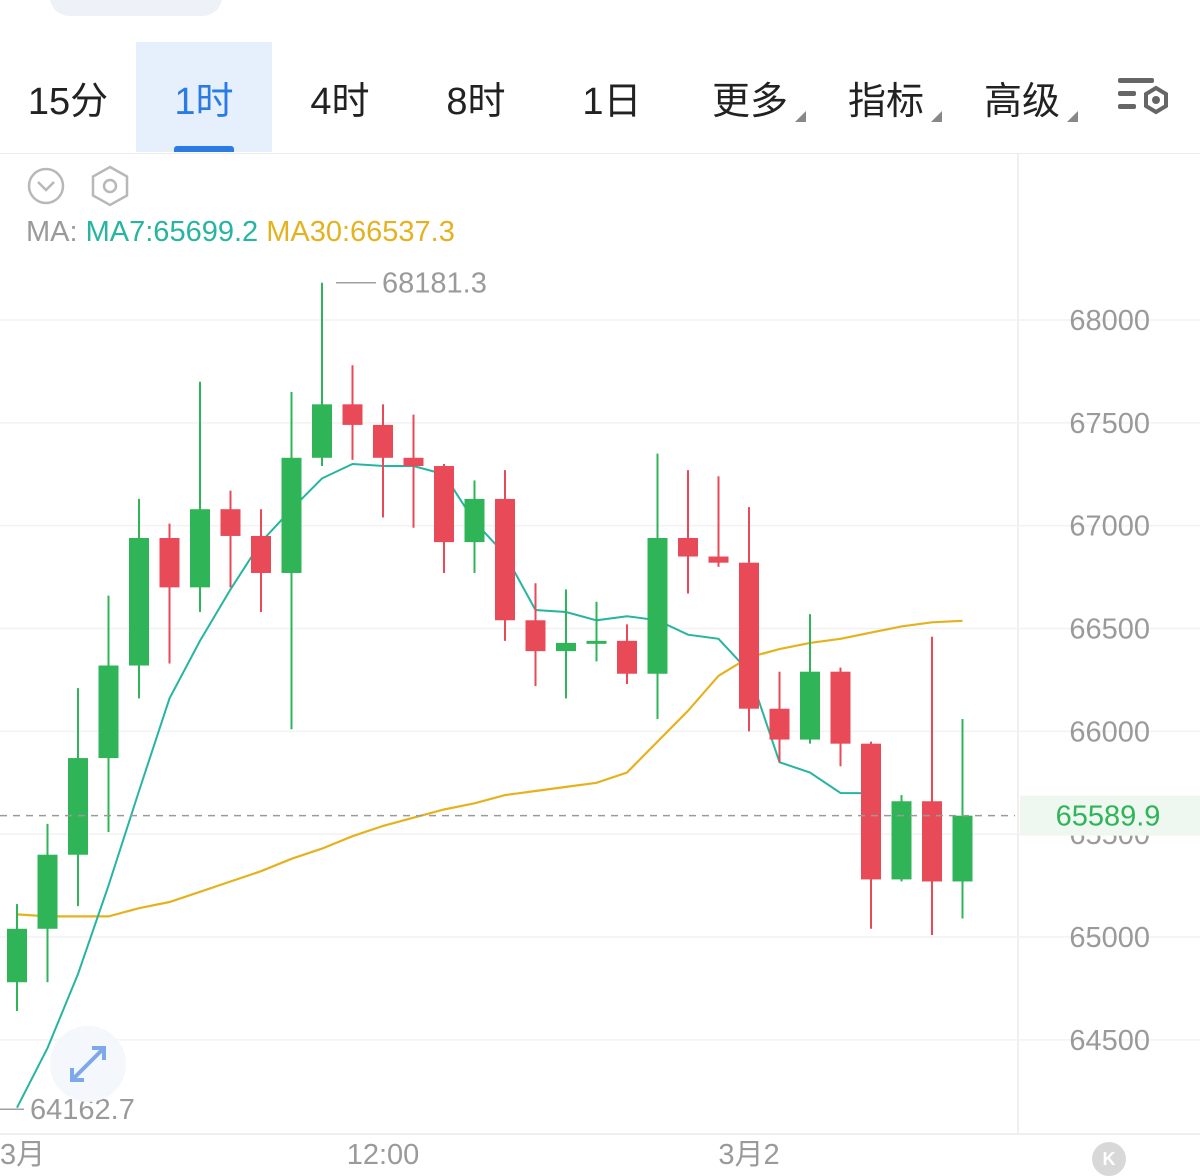 The image size is (1200, 1176). What do you see at coordinates (204, 149) in the screenshot?
I see `active-tab-indicator` at bounding box center [204, 149].